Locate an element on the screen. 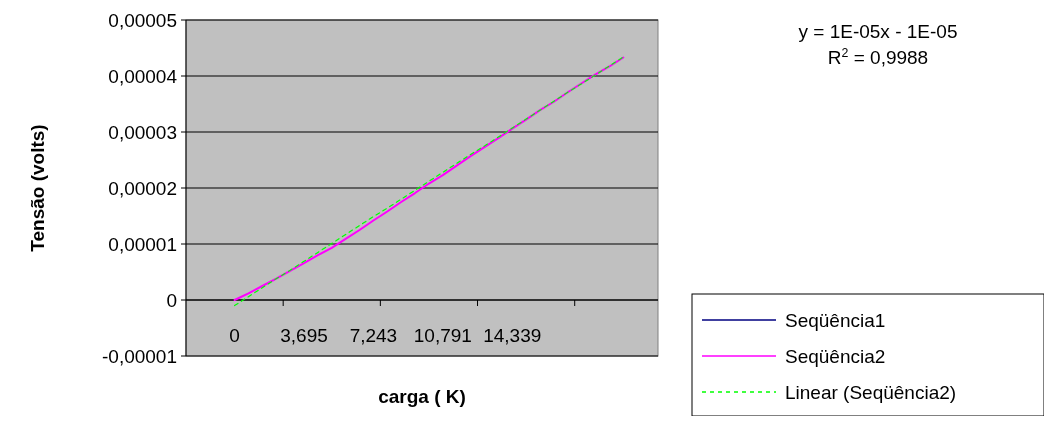 Image resolution: width=1052 pixels, height=424 pixels. legend-label: Seqüência1 is located at coordinates (835, 320).